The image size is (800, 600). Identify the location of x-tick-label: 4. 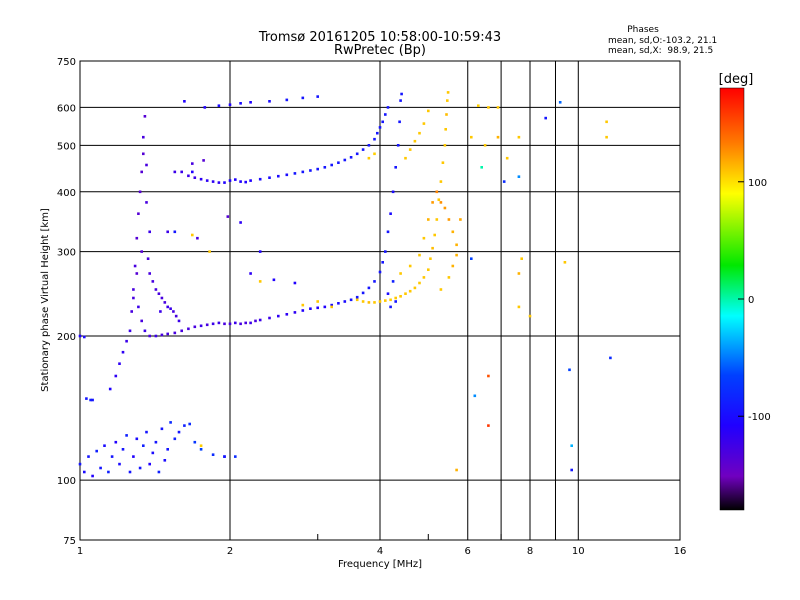
(380, 551).